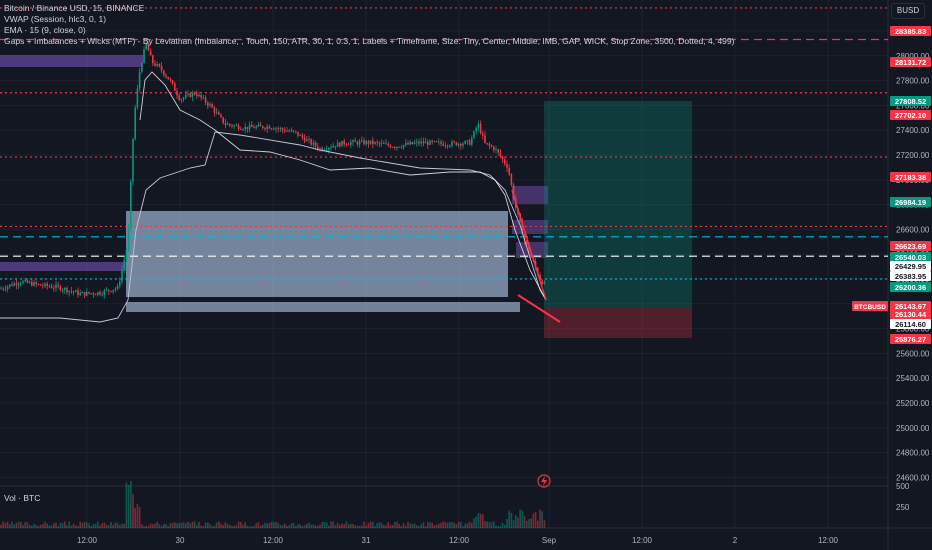 This screenshot has height=550, width=932. What do you see at coordinates (45, 30) in the screenshot?
I see `ema-indicator: EMA · 15 (9, close, 0)` at bounding box center [45, 30].